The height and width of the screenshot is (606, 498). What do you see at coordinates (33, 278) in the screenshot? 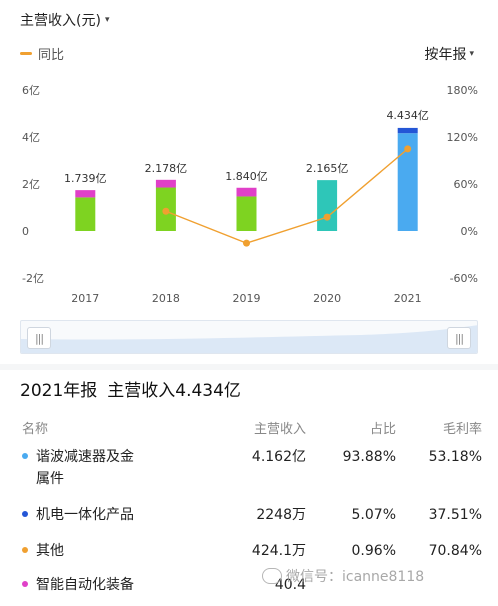
I see `y-left-tick-label: -2亿` at bounding box center [33, 278].